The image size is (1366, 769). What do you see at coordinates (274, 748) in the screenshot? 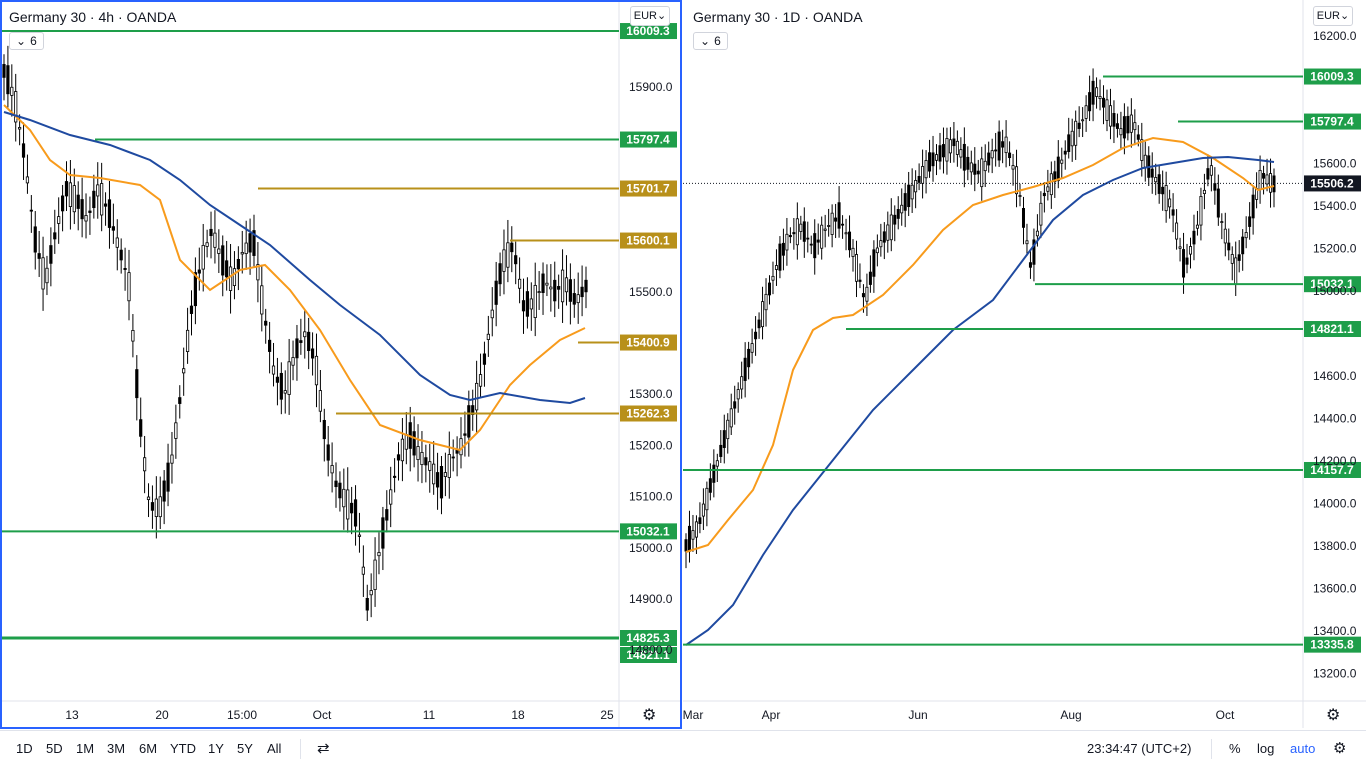
I see `range-all: All` at bounding box center [274, 748].